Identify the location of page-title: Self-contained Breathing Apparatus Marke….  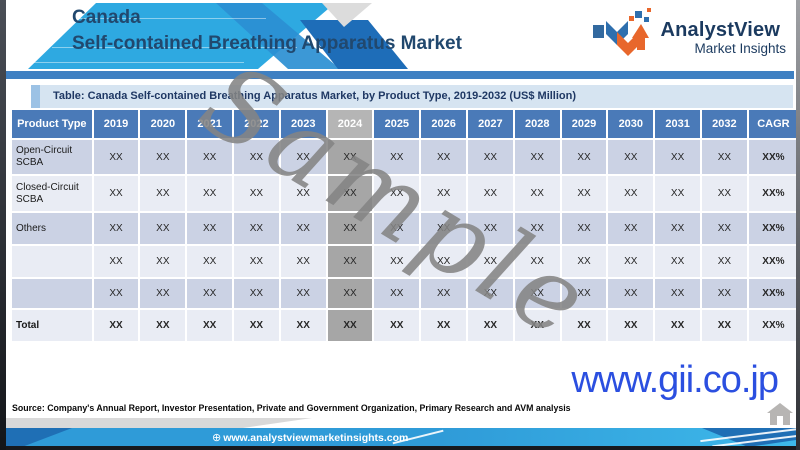
(267, 43).